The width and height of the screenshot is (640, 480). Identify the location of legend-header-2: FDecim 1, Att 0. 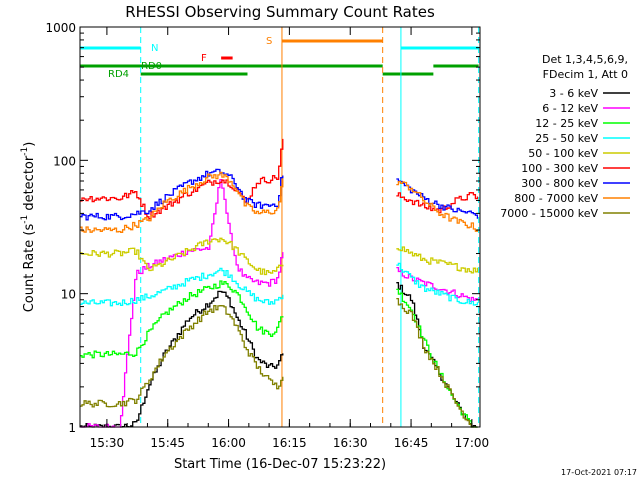
(585, 74).